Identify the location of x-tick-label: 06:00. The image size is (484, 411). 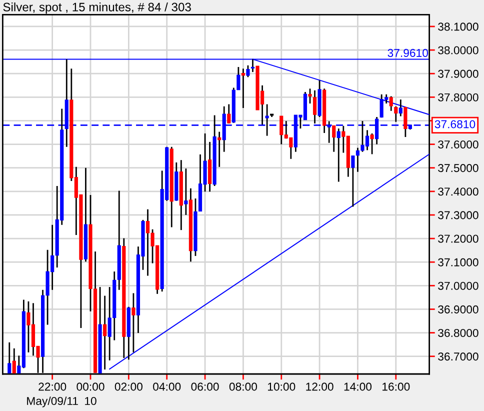
(205, 386).